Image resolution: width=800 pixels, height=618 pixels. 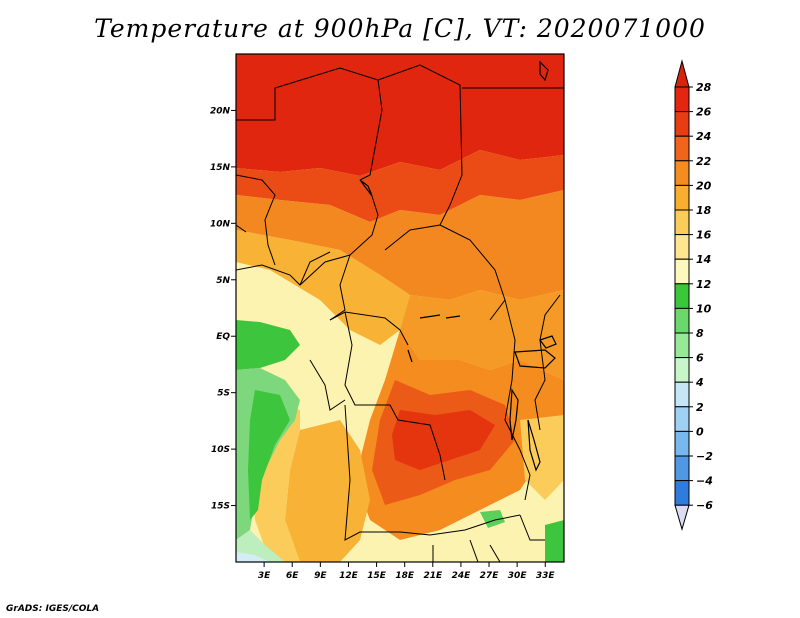 I want to click on colorbar-label: 4, so click(x=699, y=382).